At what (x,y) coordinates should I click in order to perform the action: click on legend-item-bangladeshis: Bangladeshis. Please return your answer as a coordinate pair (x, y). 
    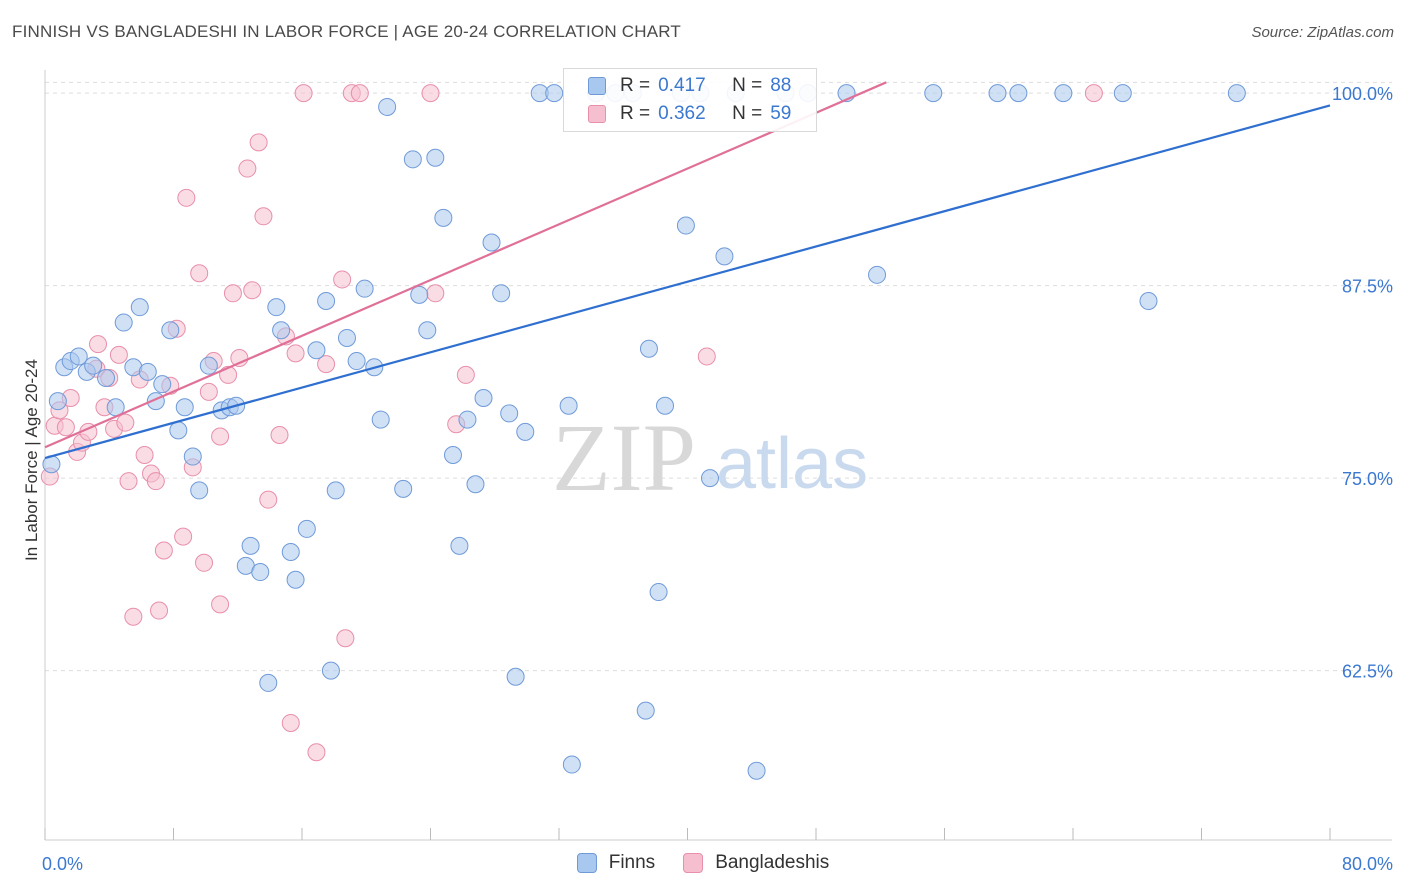
    Looking at the image, I should click on (756, 863).